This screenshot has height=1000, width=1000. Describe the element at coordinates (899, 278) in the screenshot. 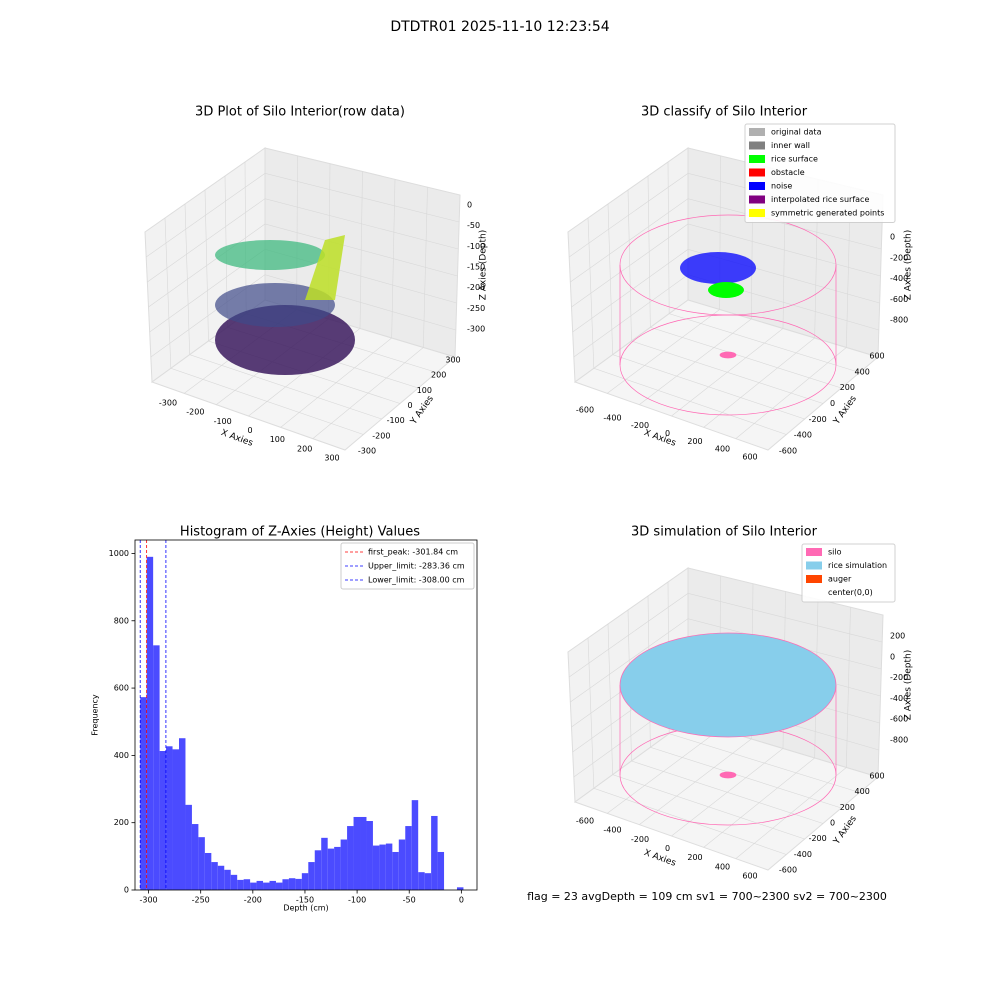

I see `z-tick-label: -400` at that location.